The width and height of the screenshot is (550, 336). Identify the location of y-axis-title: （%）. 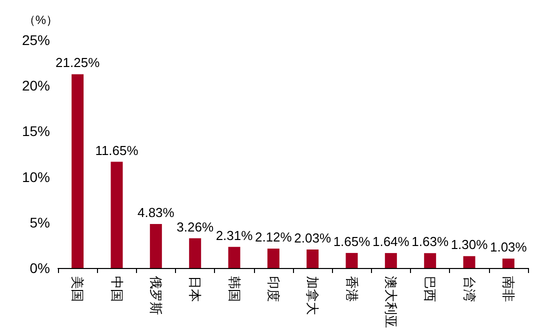
(40, 20).